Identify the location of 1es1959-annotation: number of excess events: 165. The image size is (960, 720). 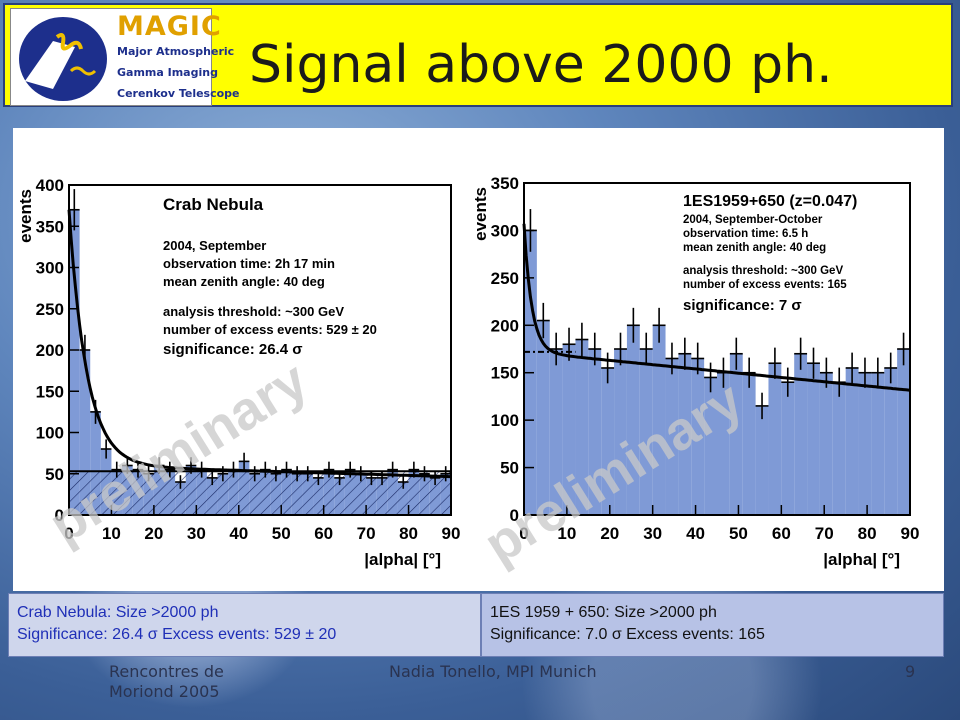
(765, 285).